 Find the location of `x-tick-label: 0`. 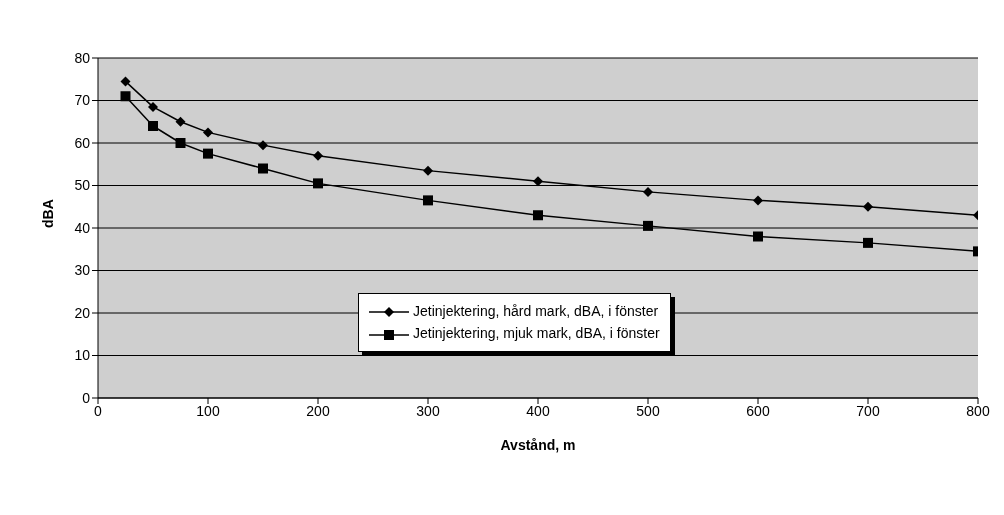

x-tick-label: 0 is located at coordinates (98, 410).